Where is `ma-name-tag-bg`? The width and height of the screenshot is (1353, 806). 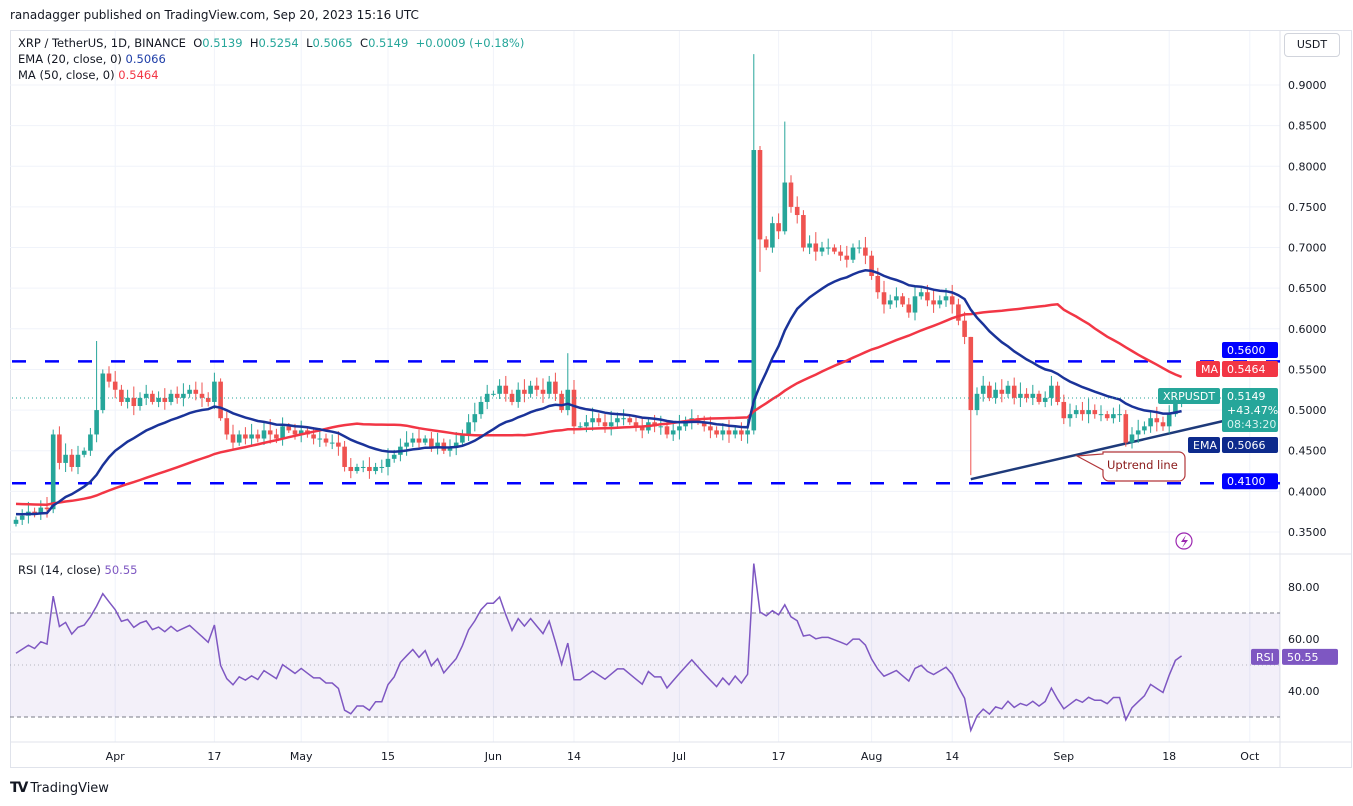
ma-name-tag-bg is located at coordinates (1208, 369).